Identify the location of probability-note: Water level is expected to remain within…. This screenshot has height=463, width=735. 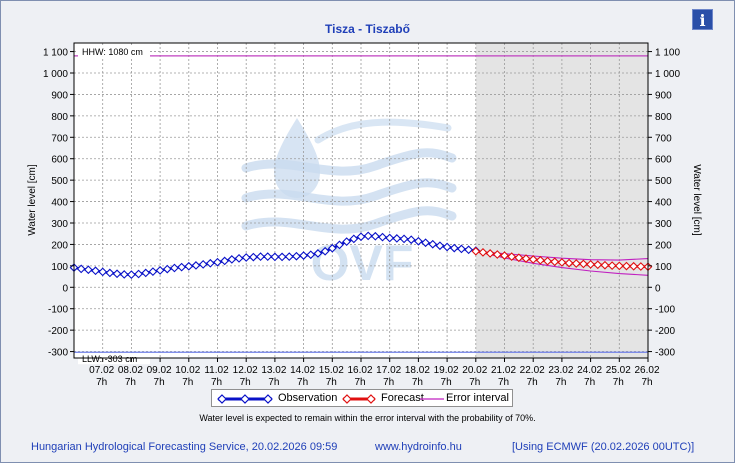
(367, 418).